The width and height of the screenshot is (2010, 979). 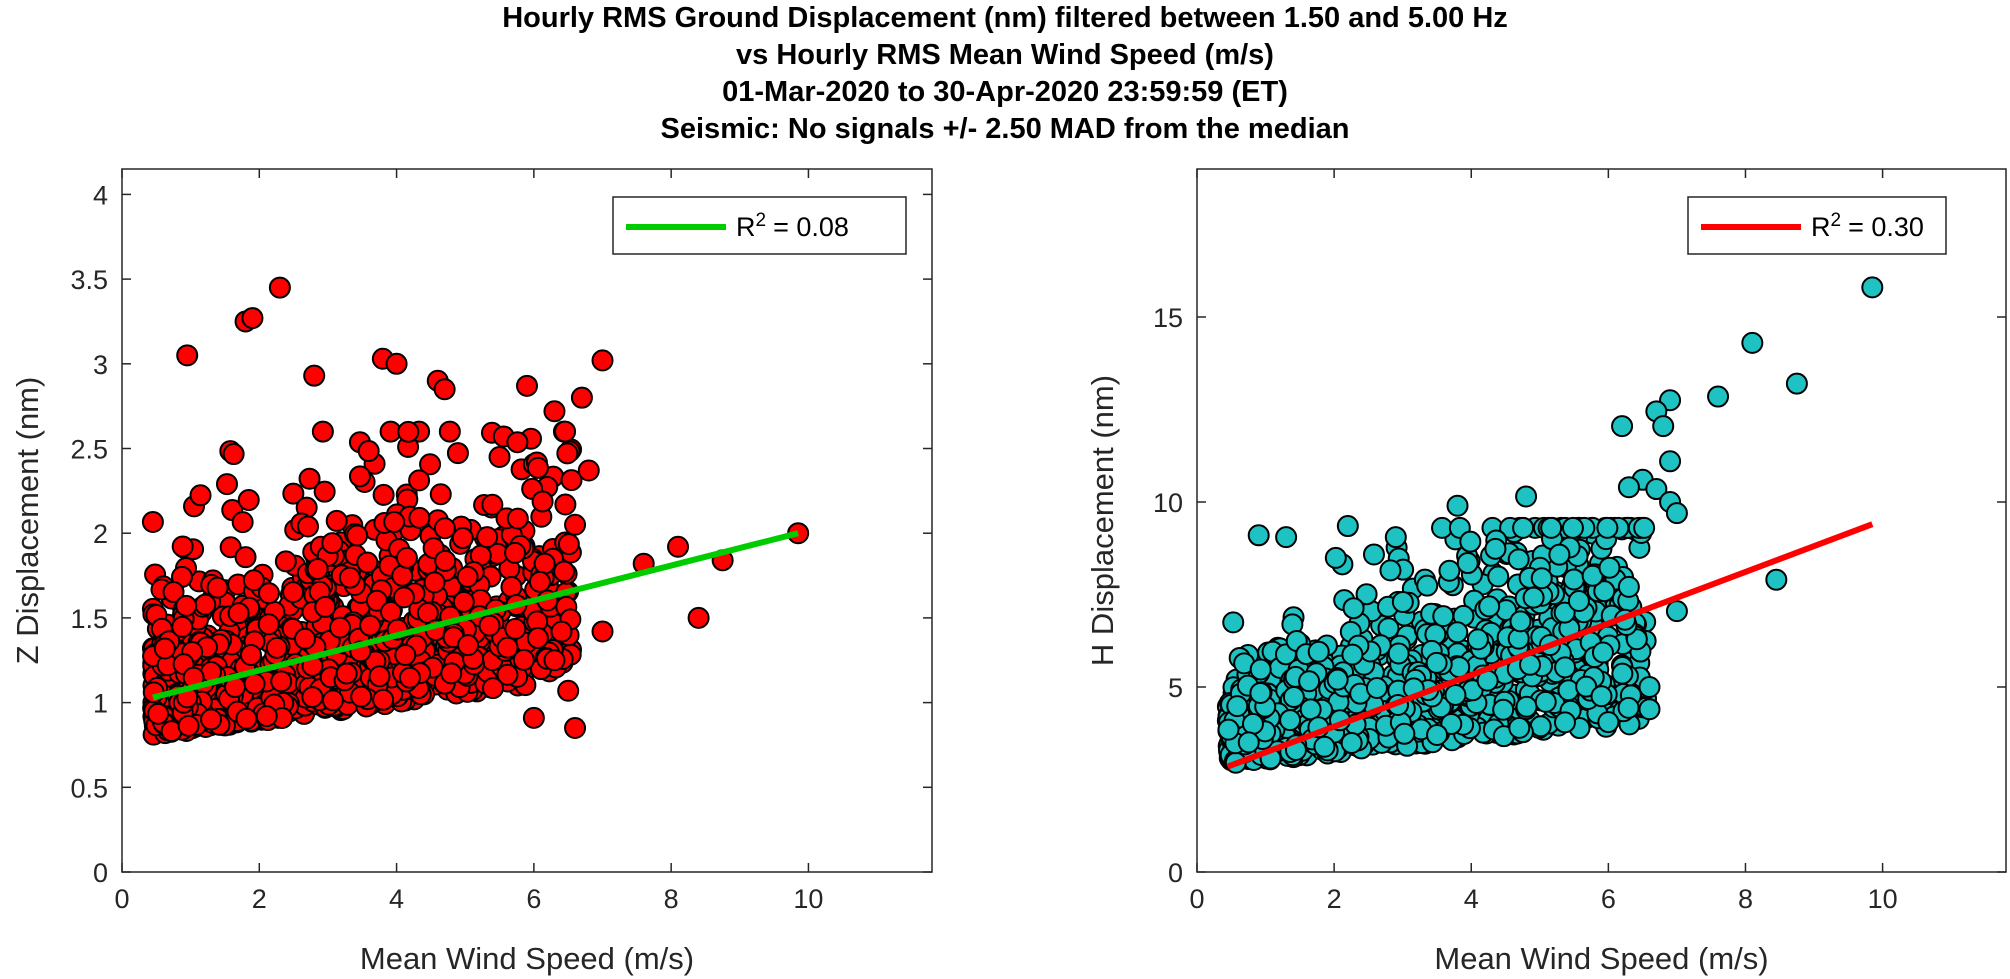 I want to click on x-tick-label: 4, so click(x=396, y=899).